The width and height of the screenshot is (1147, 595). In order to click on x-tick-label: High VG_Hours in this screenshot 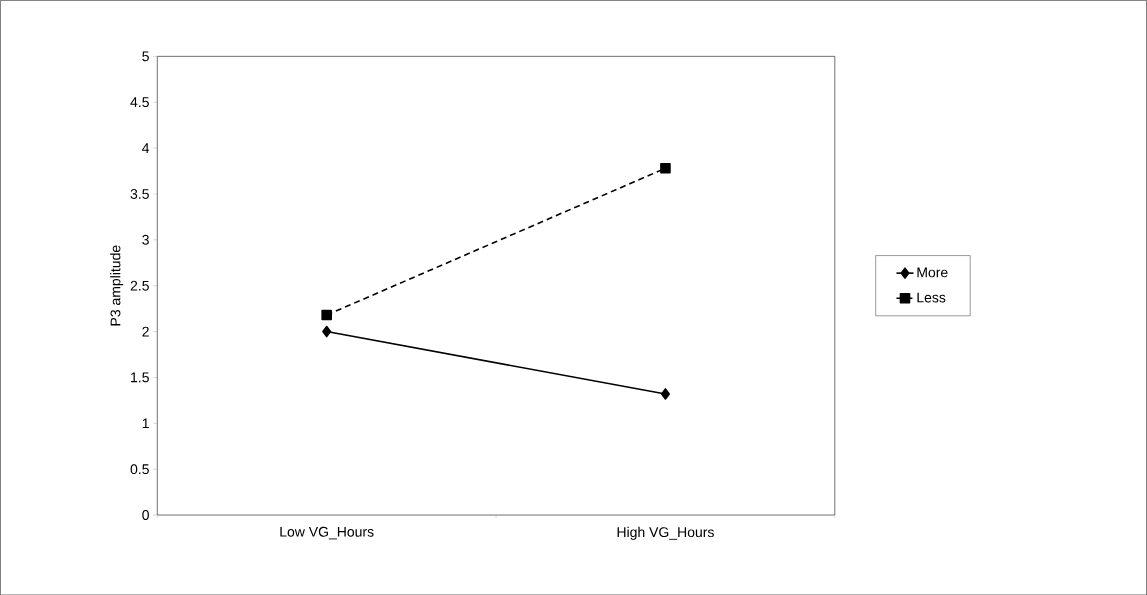, I will do `click(665, 533)`.